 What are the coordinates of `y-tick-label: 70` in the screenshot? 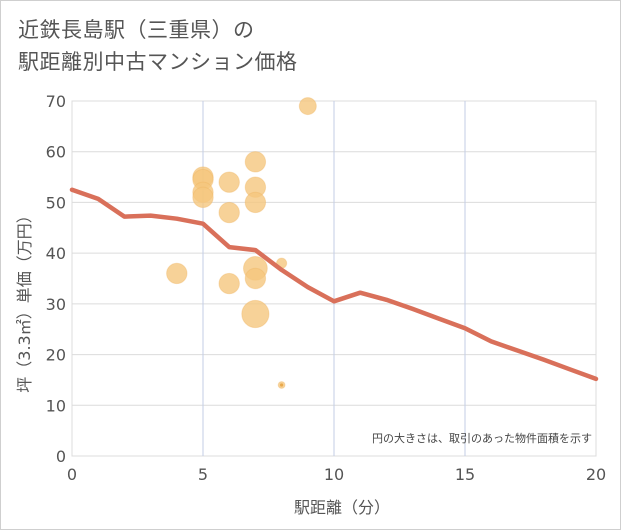 It's located at (56, 101).